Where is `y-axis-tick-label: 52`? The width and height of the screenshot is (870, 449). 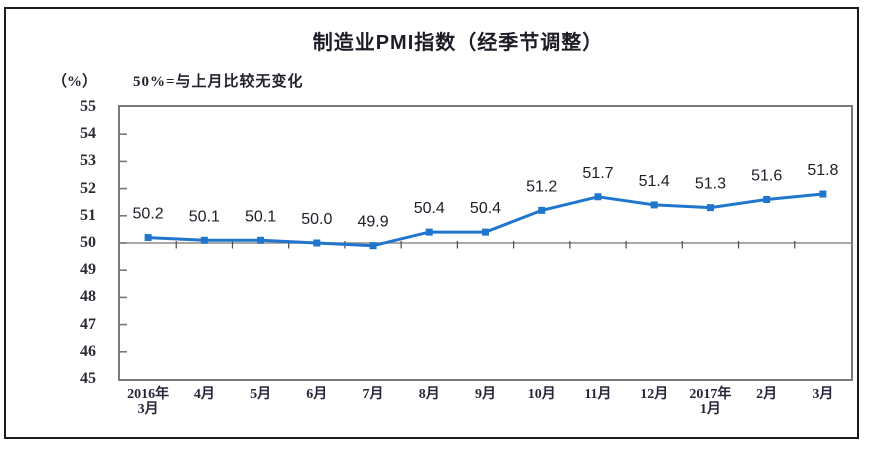
y-axis-tick-label: 52 is located at coordinates (88, 188).